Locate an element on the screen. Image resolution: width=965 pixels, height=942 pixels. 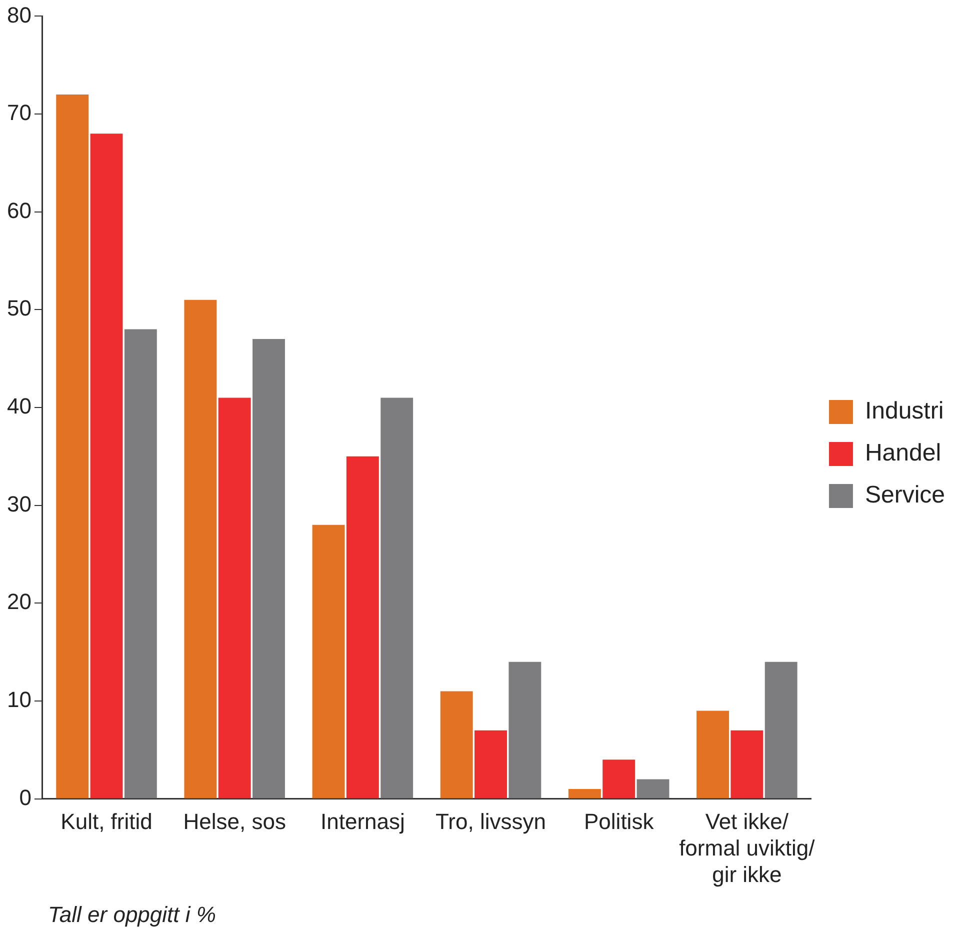
x-tick-label: Politisk is located at coordinates (619, 821).